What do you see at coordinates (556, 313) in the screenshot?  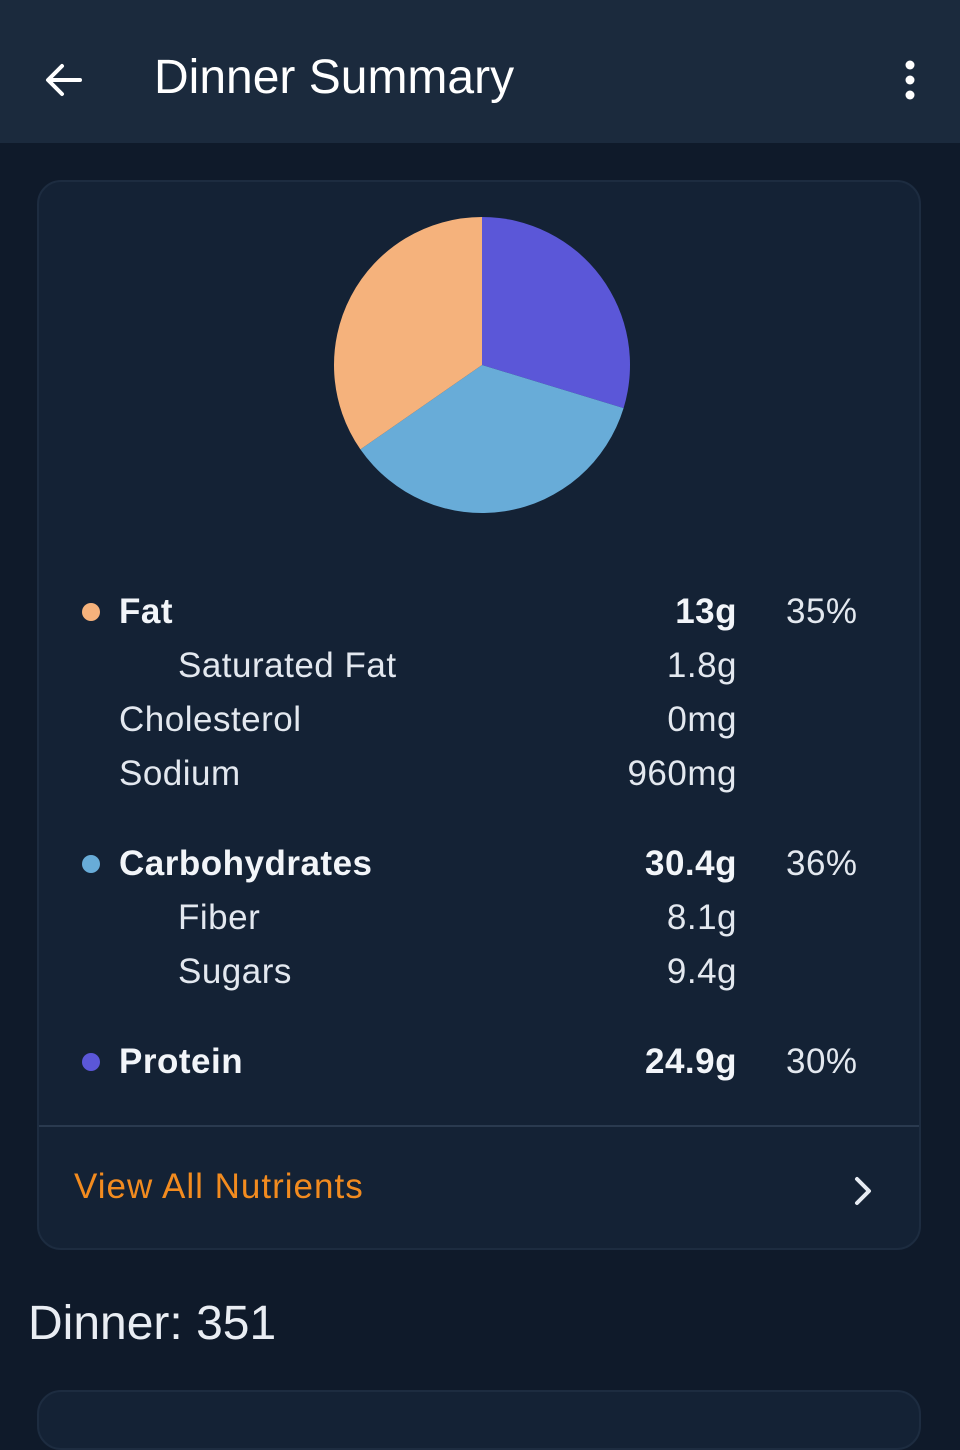 I see `pie-slice-protein` at bounding box center [556, 313].